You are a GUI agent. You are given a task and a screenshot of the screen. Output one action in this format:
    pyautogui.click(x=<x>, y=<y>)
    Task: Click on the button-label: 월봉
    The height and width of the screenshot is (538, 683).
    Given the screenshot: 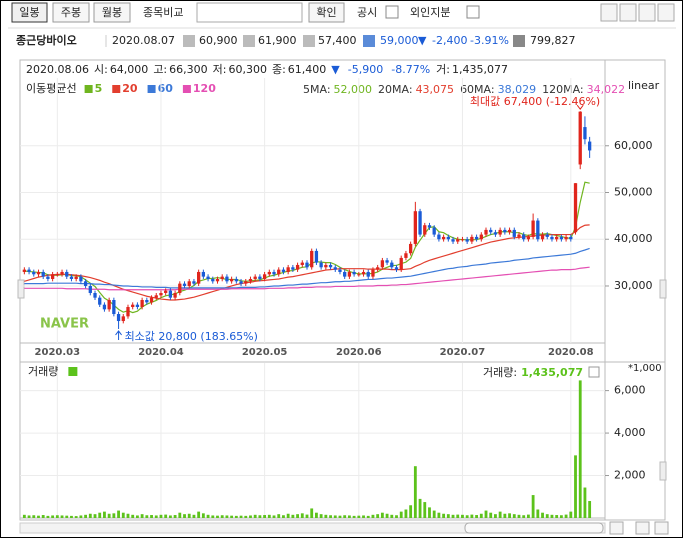 What is the action you would take?
    pyautogui.click(x=112, y=12)
    